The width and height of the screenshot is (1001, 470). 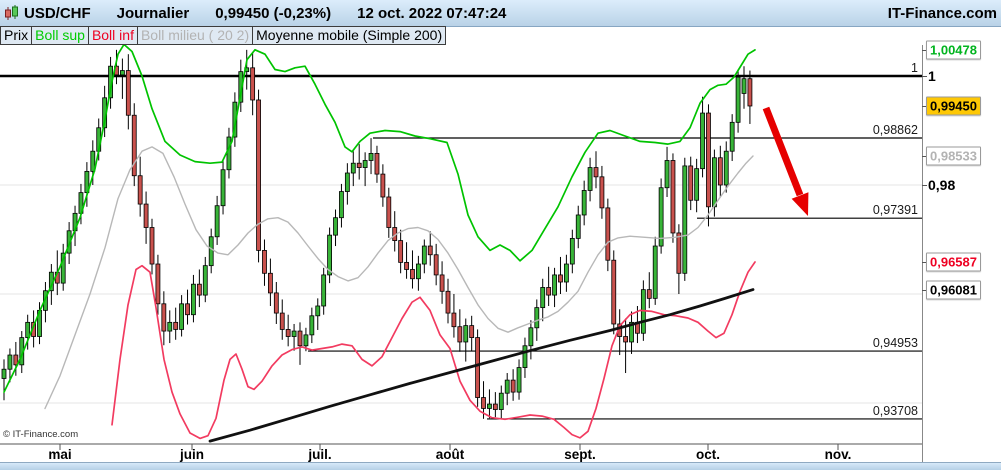 I want to click on price-level-label: 0,98862, so click(x=895, y=130).